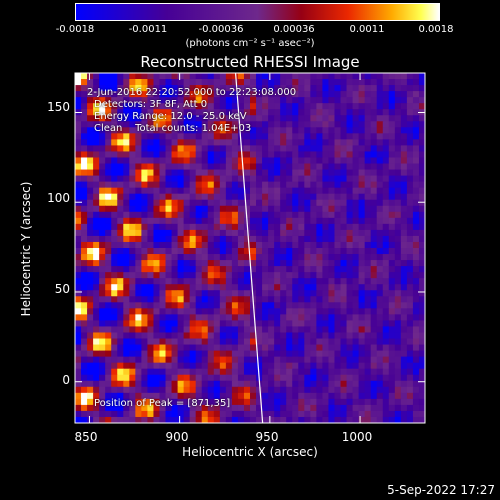  What do you see at coordinates (162, 403) in the screenshot?
I see `annotation-peak: Position of Peak = [871,35]` at bounding box center [162, 403].